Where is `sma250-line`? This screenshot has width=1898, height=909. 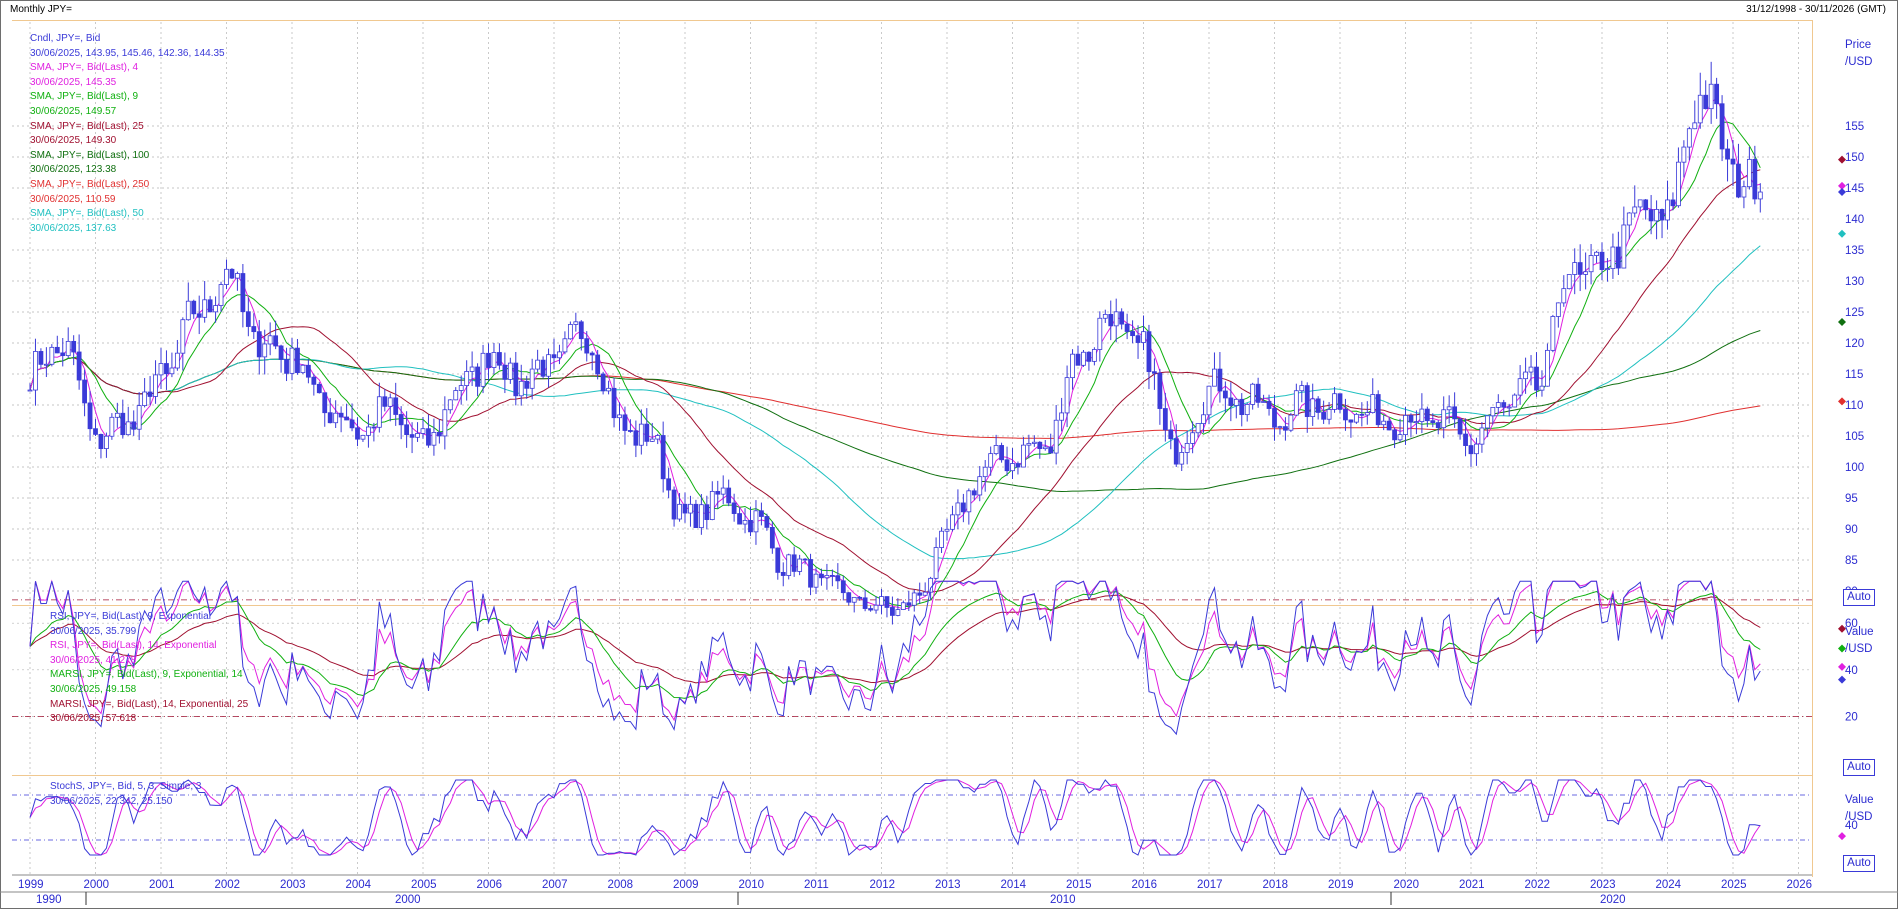
sma250-line is located at coordinates (895, 398).